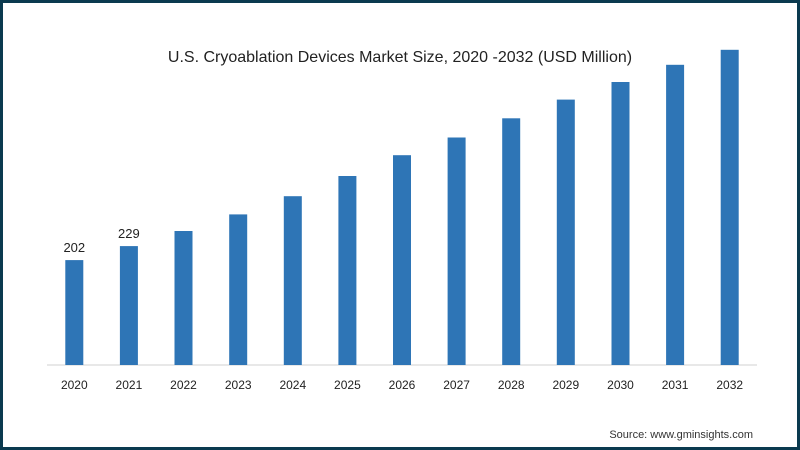 This screenshot has height=450, width=800. I want to click on x-tick-label-2029: 2029, so click(565, 385).